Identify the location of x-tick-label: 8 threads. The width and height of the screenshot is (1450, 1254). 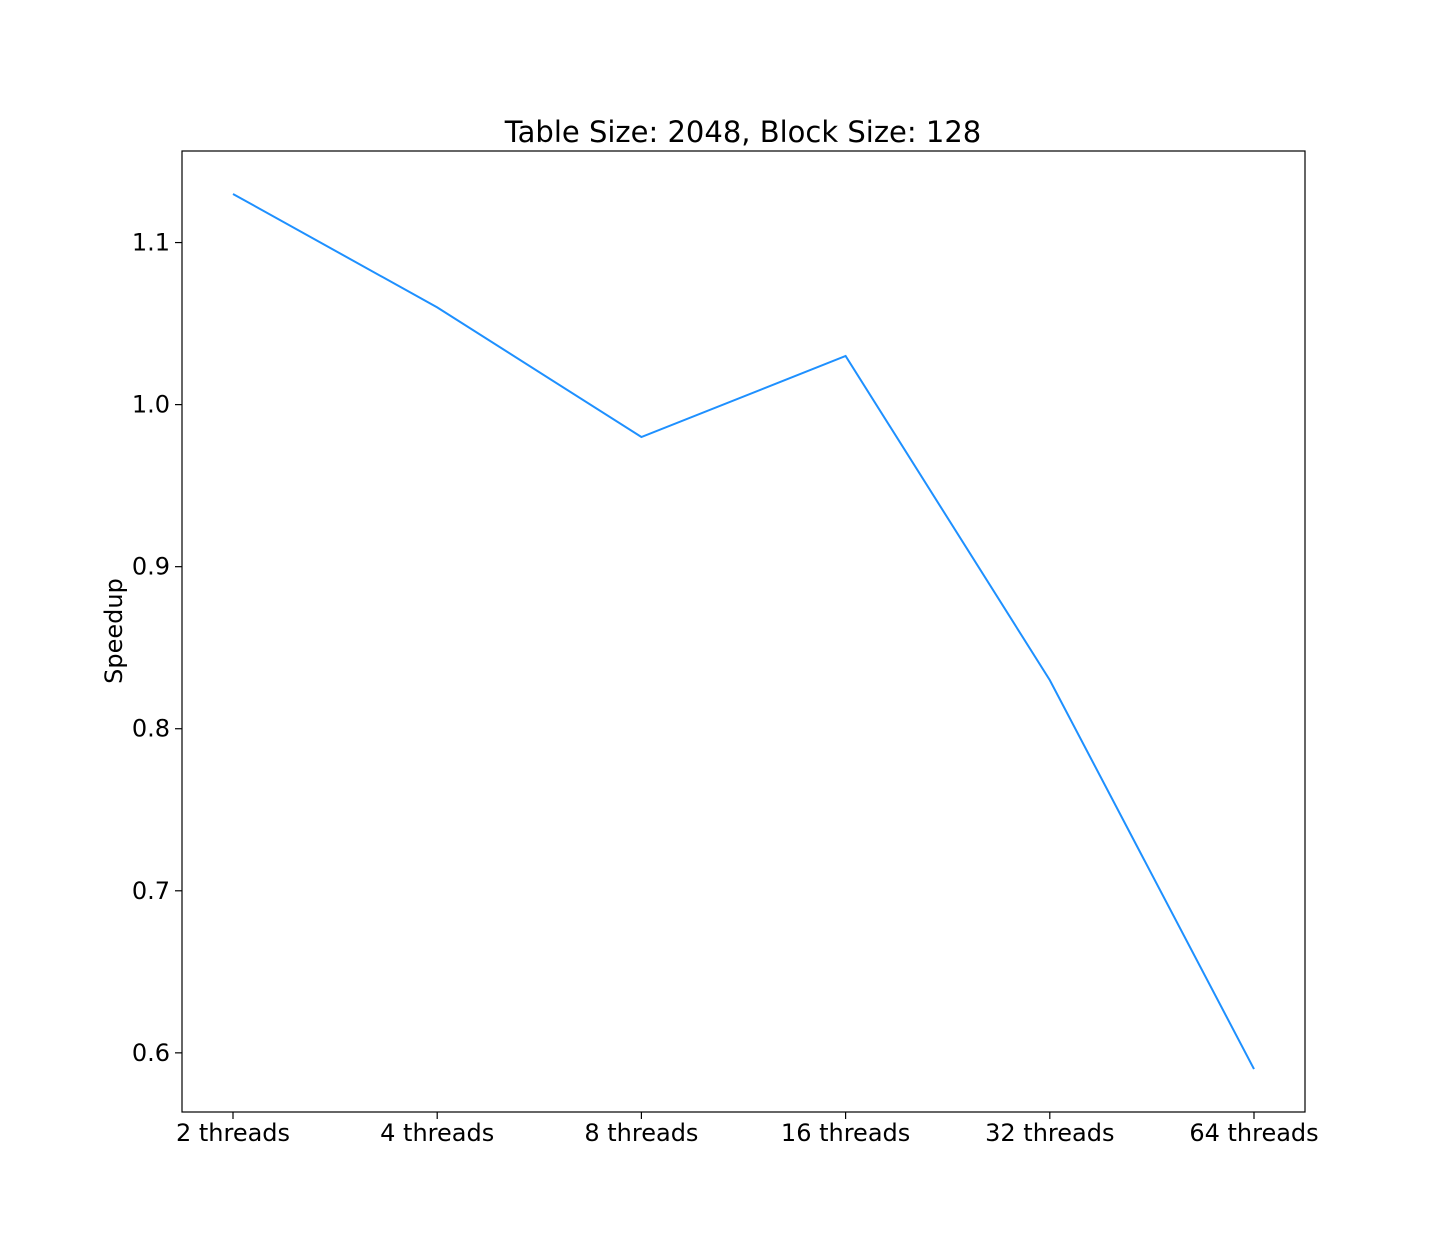
(641, 1133).